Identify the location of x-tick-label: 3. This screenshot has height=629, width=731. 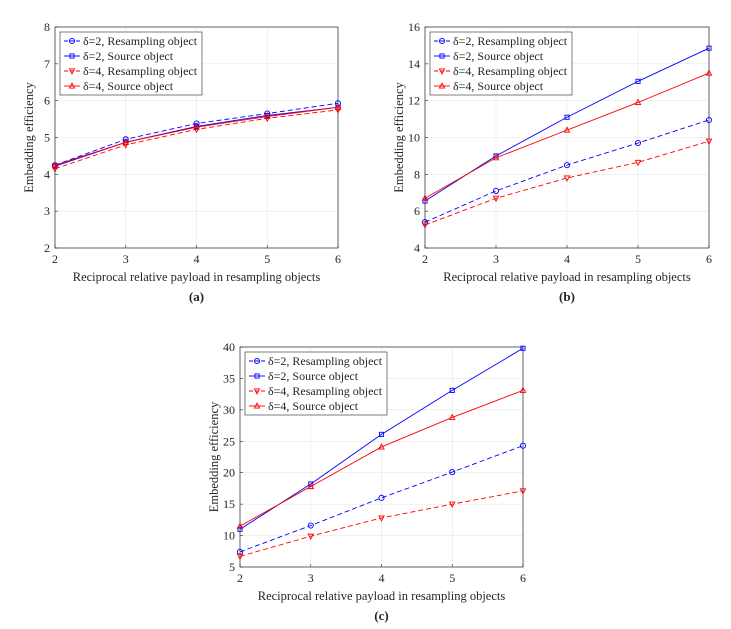
(311, 578).